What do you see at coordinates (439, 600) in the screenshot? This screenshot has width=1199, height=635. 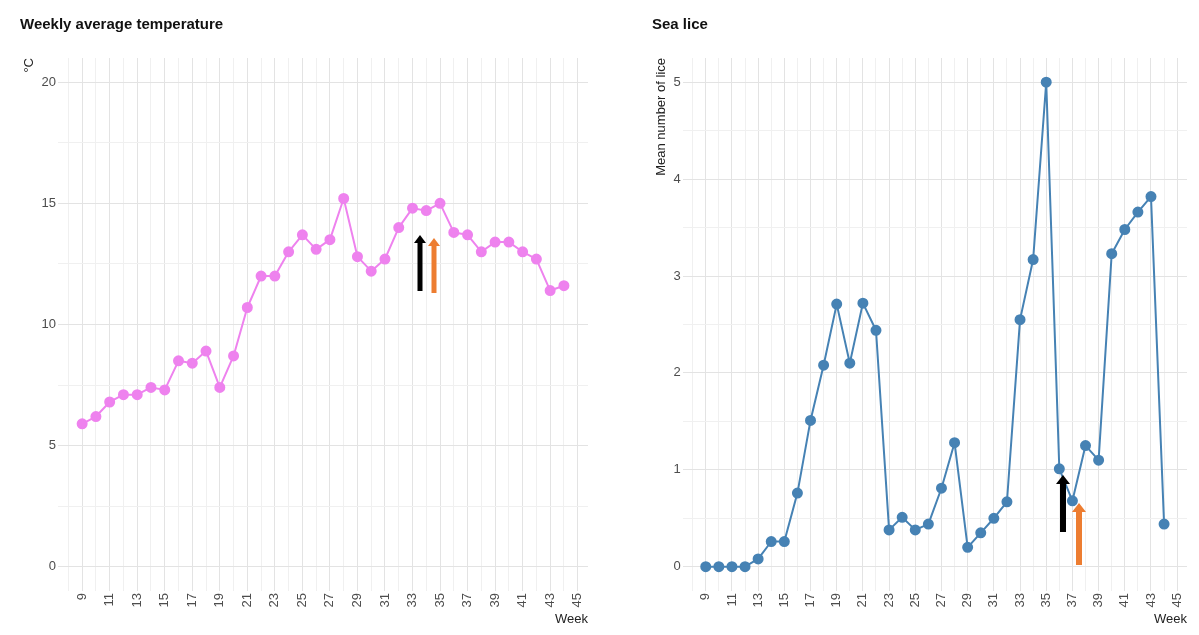 I see `x-tick-label: 35` at bounding box center [439, 600].